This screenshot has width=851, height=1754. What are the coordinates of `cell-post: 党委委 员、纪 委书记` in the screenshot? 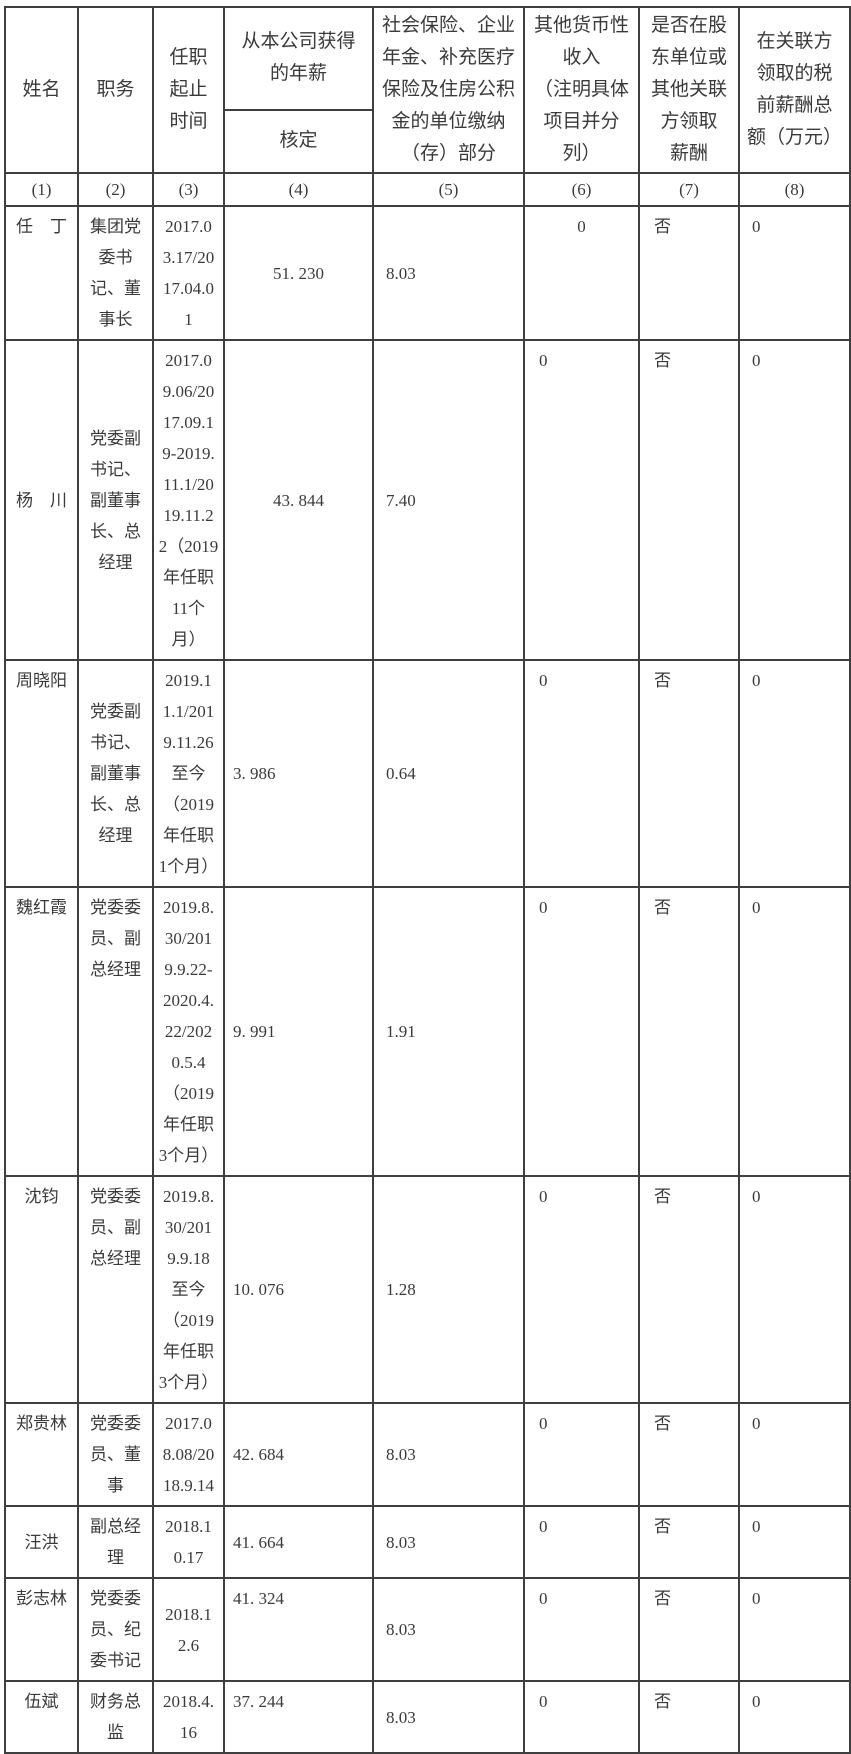 It's located at (115, 1629).